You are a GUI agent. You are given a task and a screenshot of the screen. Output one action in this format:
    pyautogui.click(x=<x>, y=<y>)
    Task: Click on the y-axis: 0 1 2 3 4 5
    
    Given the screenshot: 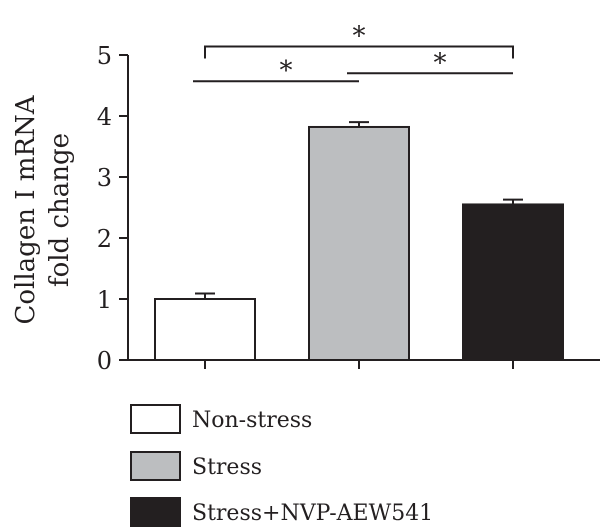 What is the action you would take?
    pyautogui.click(x=113, y=208)
    